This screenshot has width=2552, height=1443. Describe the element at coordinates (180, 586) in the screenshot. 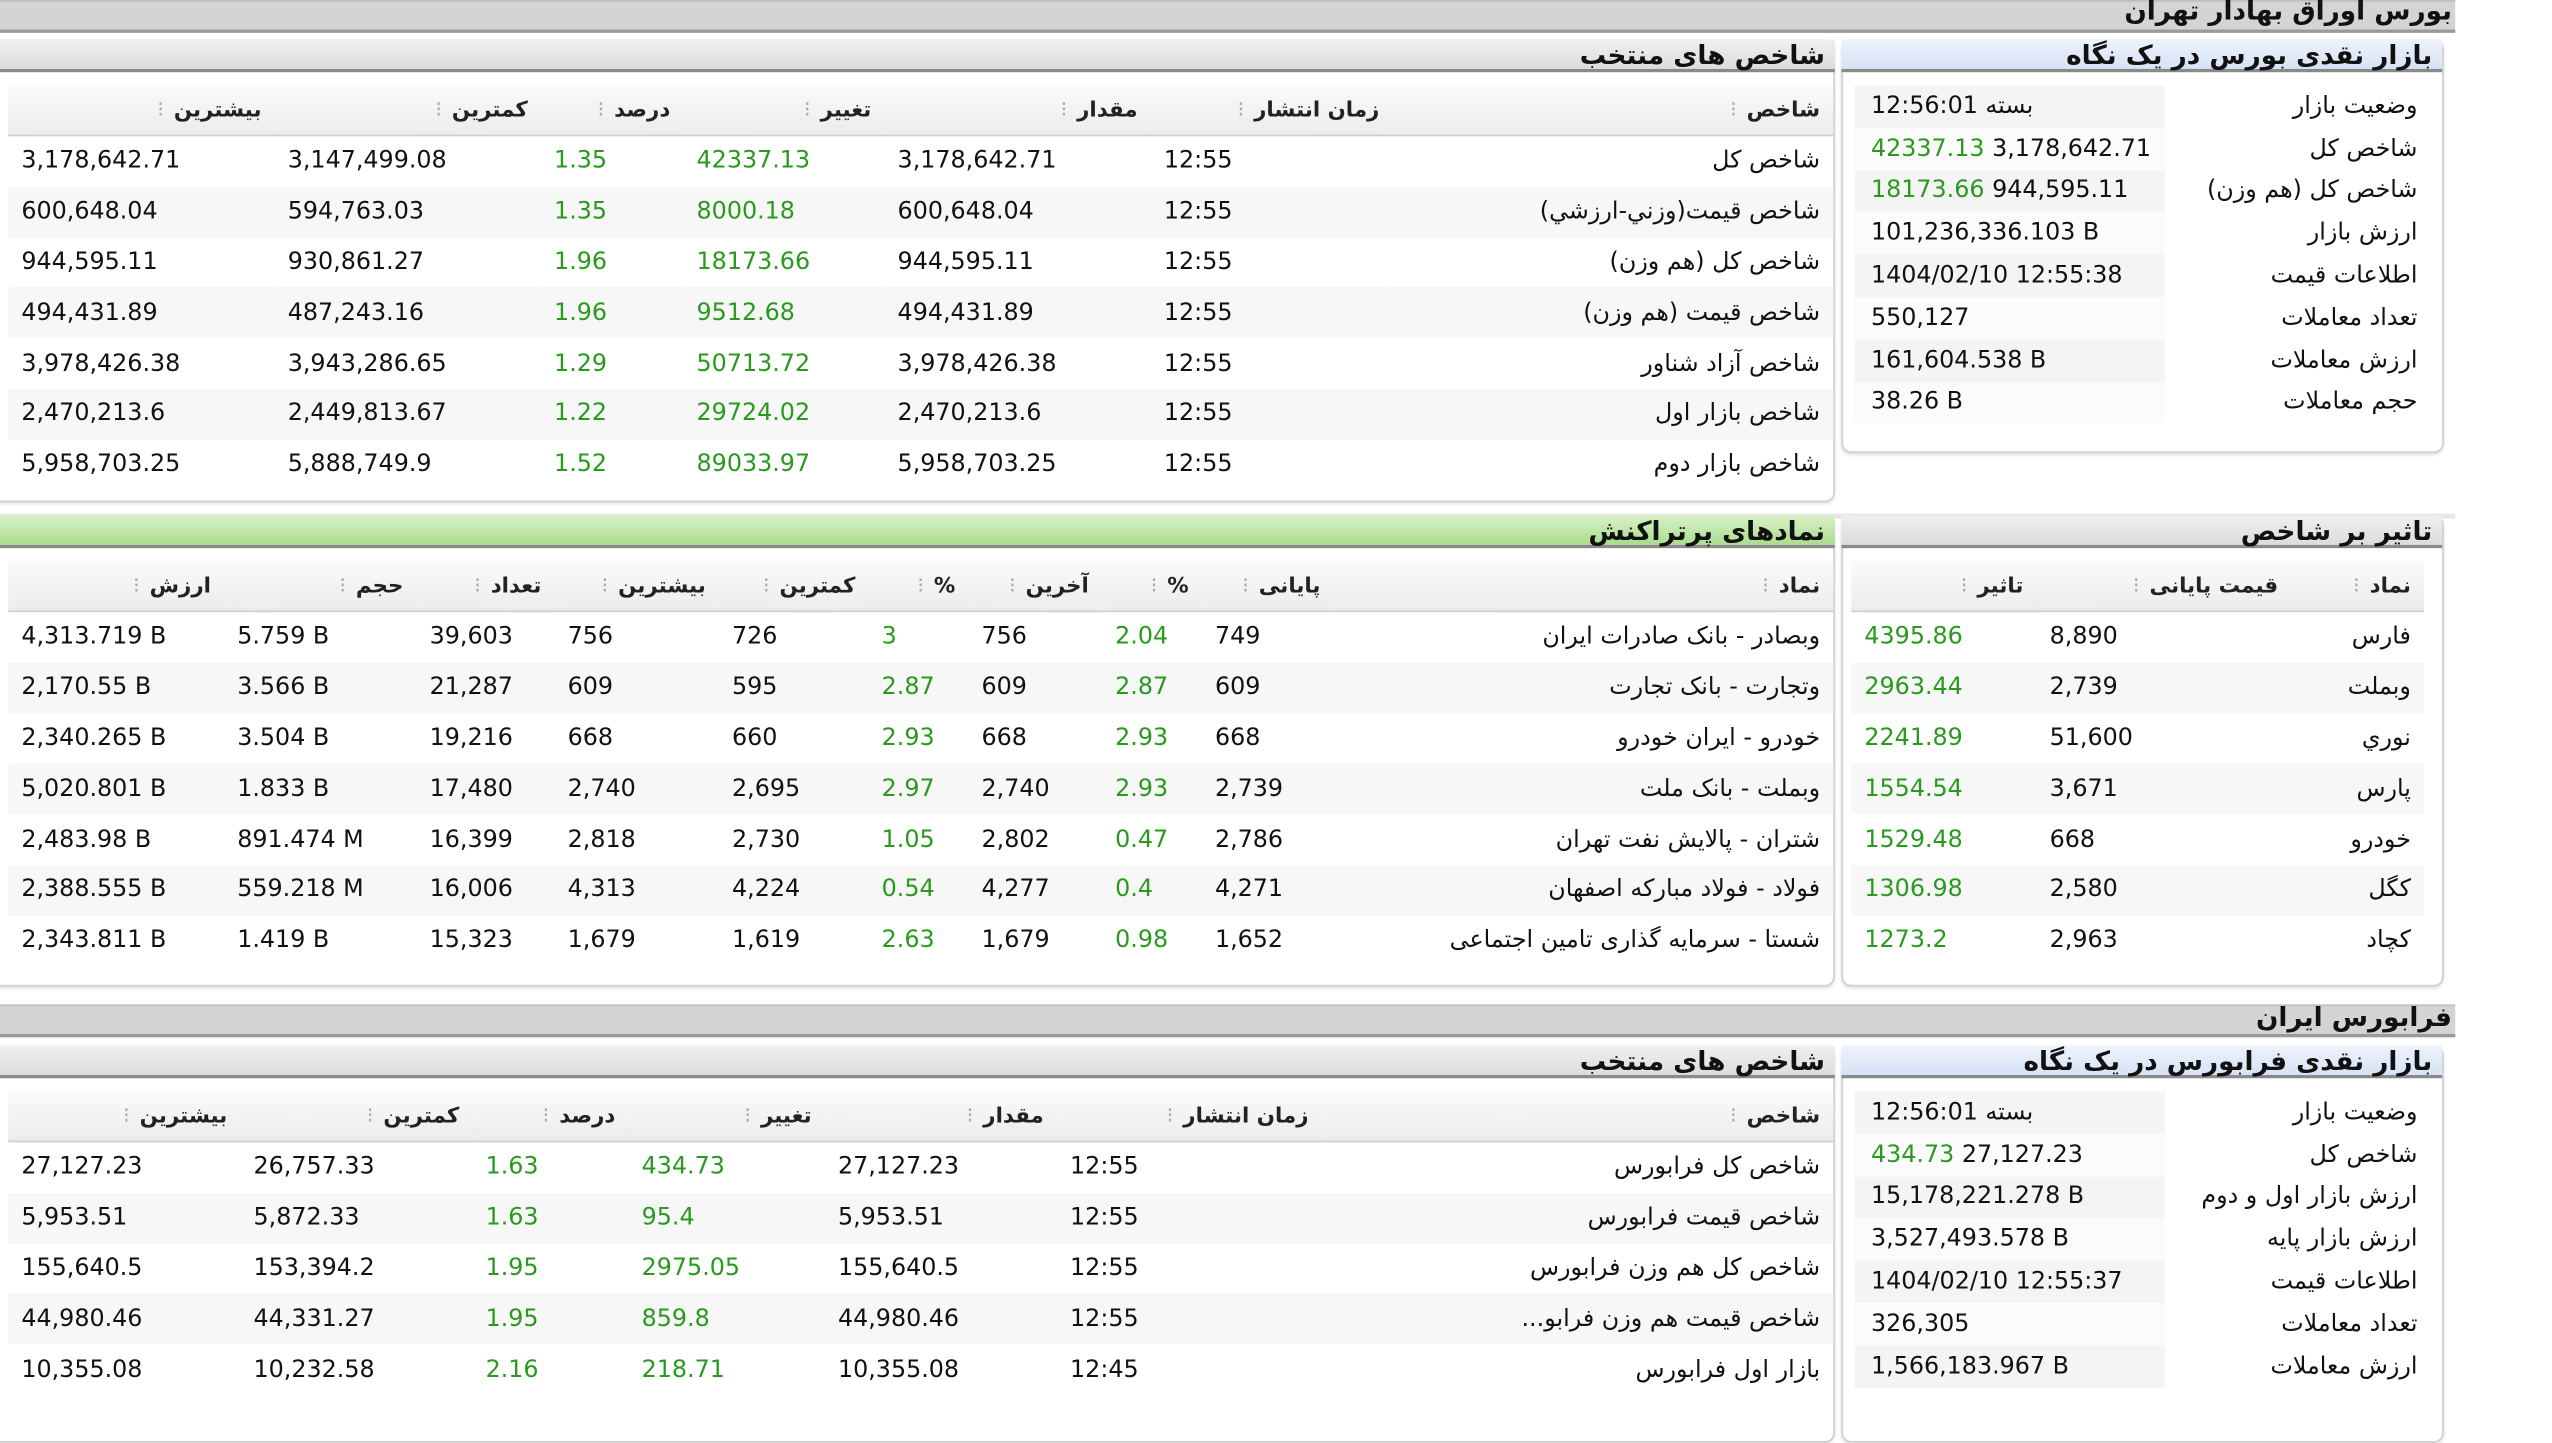

I see `column-header-label: ارزش` at that location.